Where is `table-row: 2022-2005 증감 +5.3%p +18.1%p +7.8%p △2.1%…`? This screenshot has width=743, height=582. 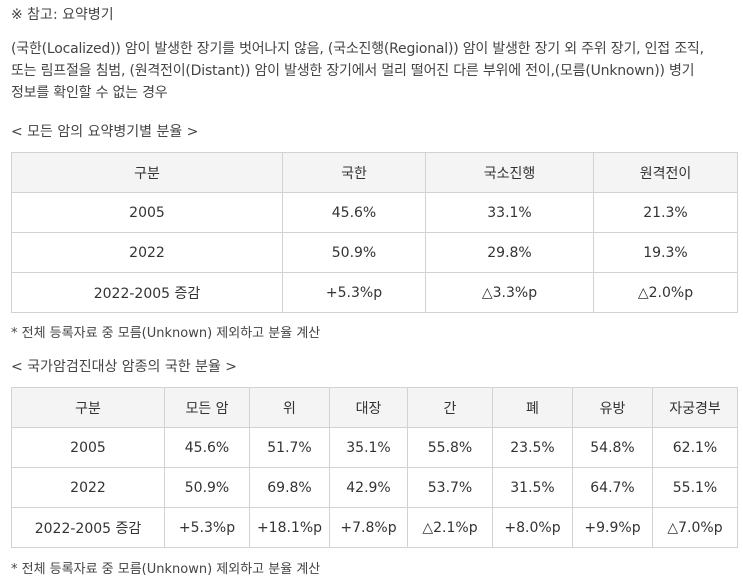
table-row: 2022-2005 증감 +5.3%p +18.1%p +7.8%p △2.1%… is located at coordinates (374, 527).